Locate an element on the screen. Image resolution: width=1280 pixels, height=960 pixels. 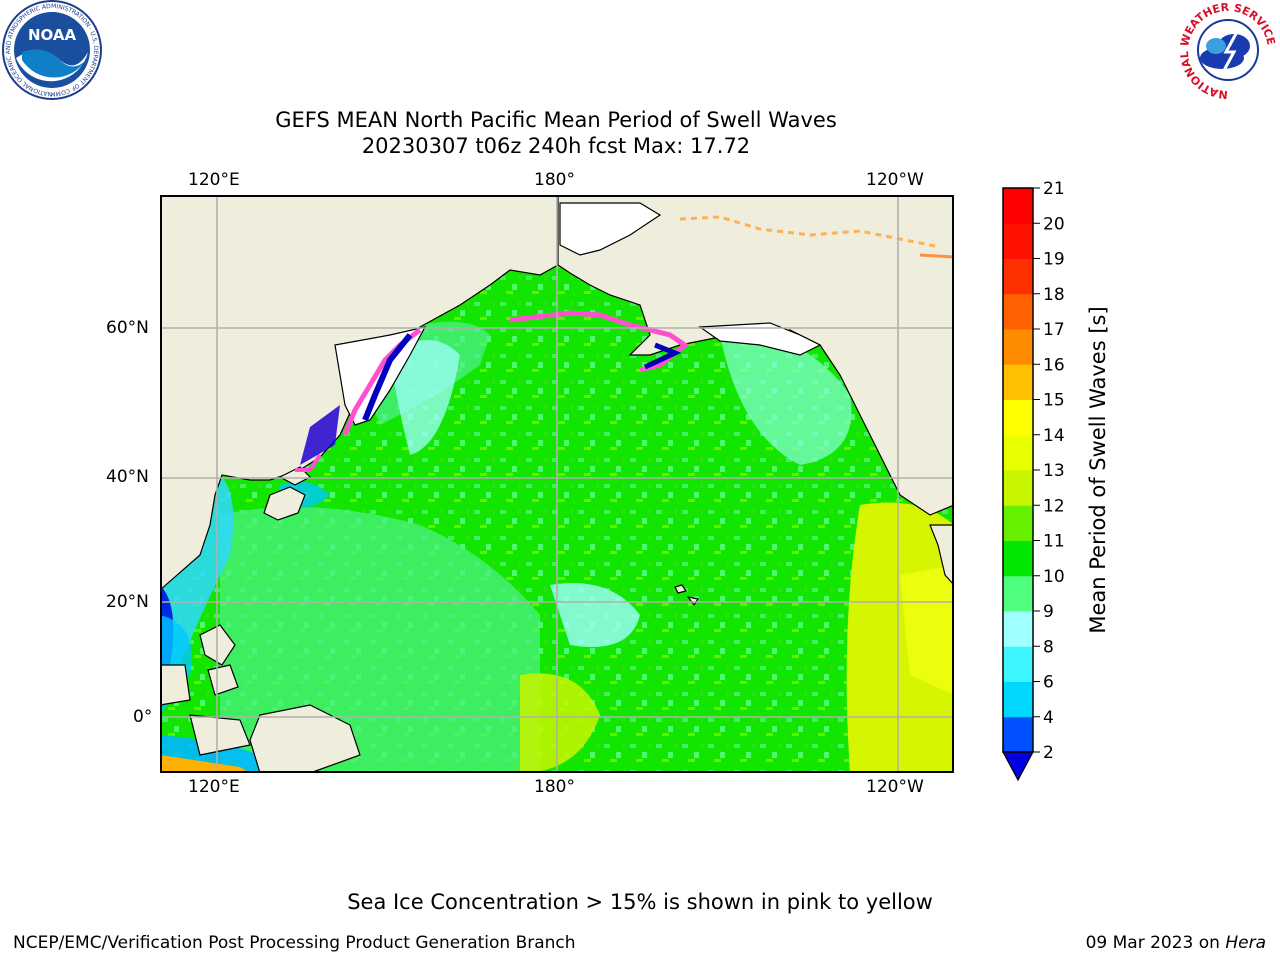
colorbar-tick-label: 2 is located at coordinates (1048, 753).